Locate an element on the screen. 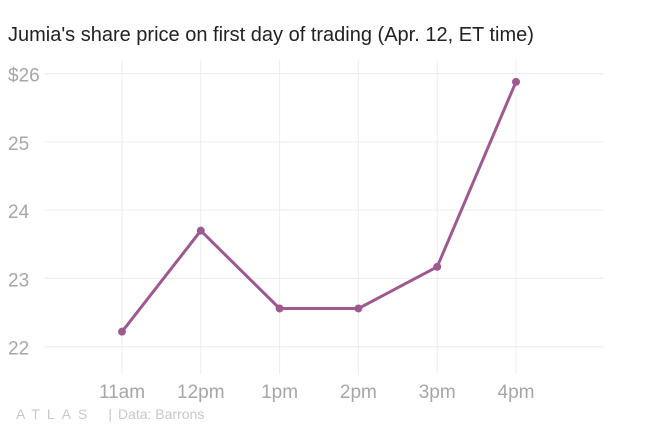  y-tick-label: 24 is located at coordinates (19, 212).